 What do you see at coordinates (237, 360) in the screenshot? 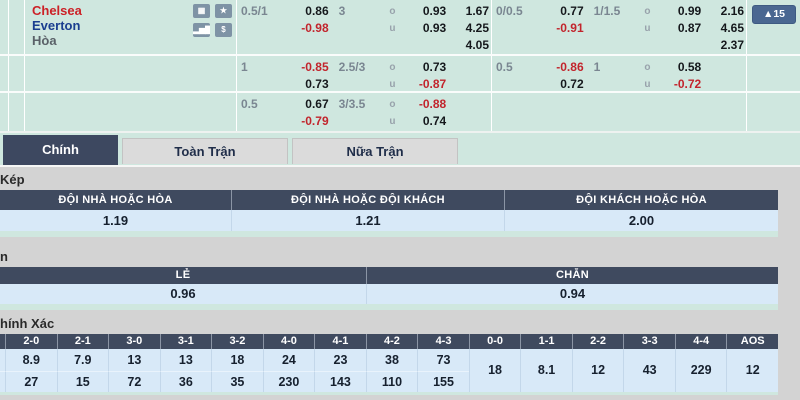
I see `cs-odds-home: 18` at bounding box center [237, 360].